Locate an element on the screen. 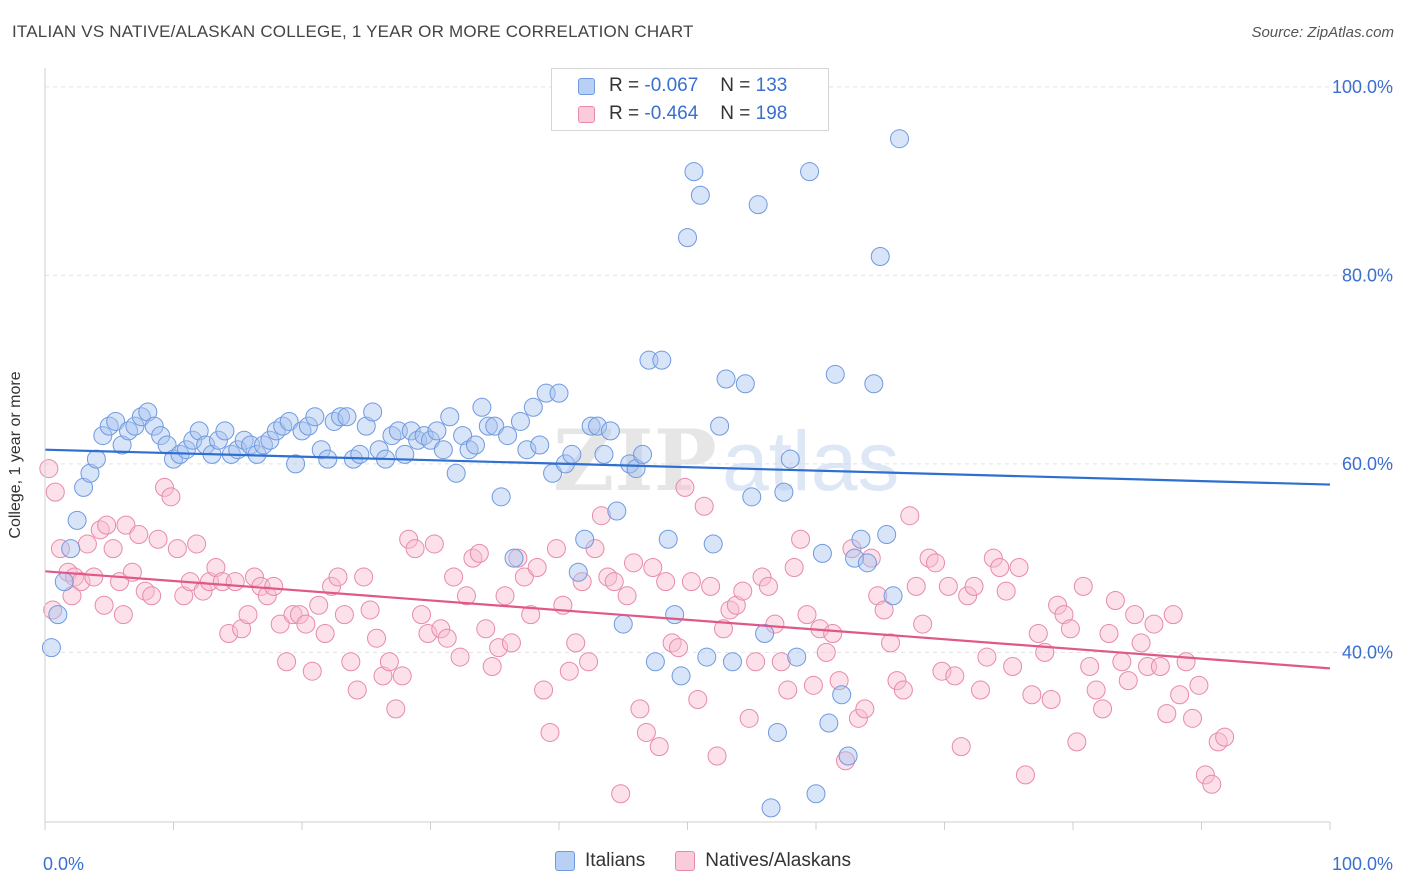 This screenshot has width=1406, height=892. legend-item-natives: Natives/Alaskans is located at coordinates (763, 861).